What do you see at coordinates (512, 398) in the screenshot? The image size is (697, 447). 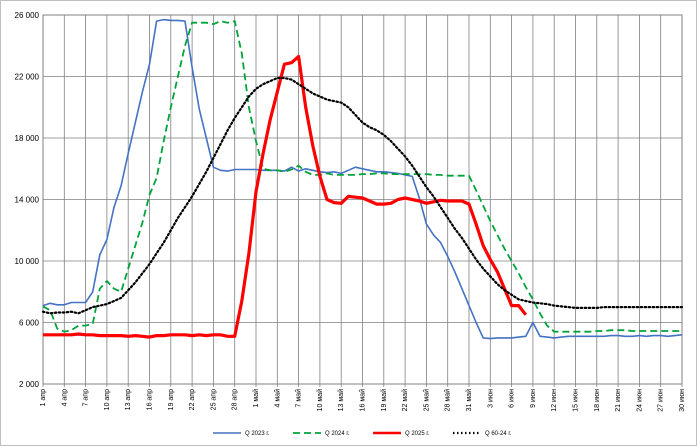 I see `x-tick-label: 6 июн` at bounding box center [512, 398].